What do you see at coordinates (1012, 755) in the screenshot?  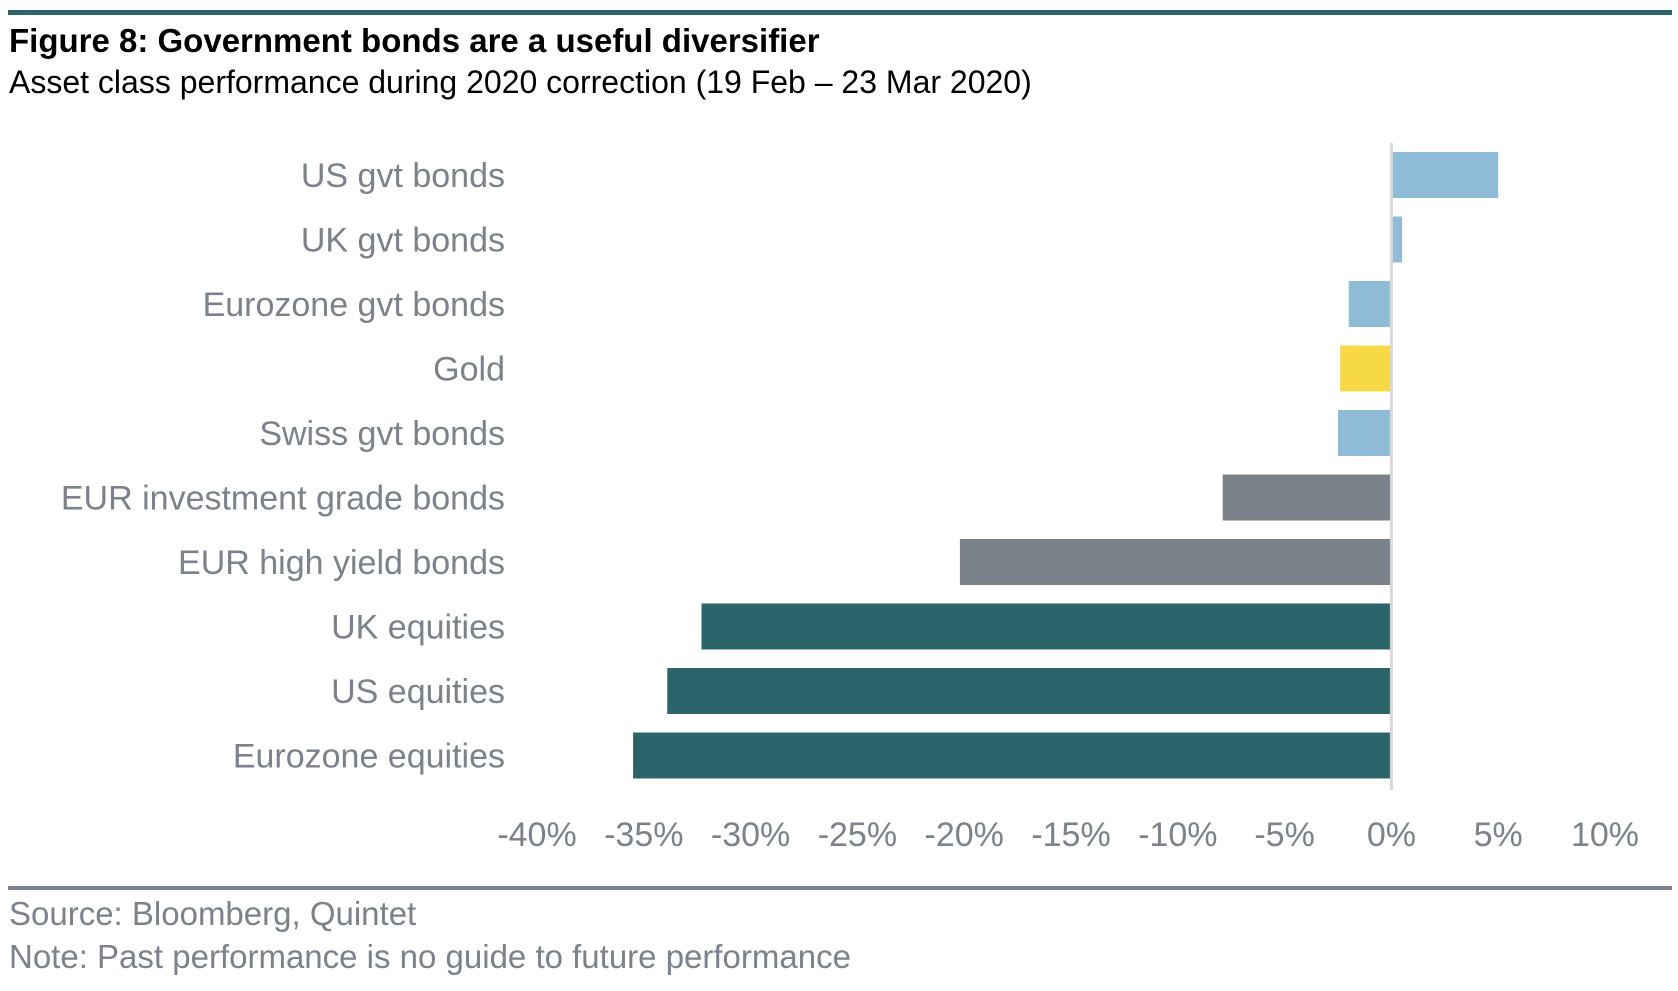 I see `bar-eurozone-equities` at bounding box center [1012, 755].